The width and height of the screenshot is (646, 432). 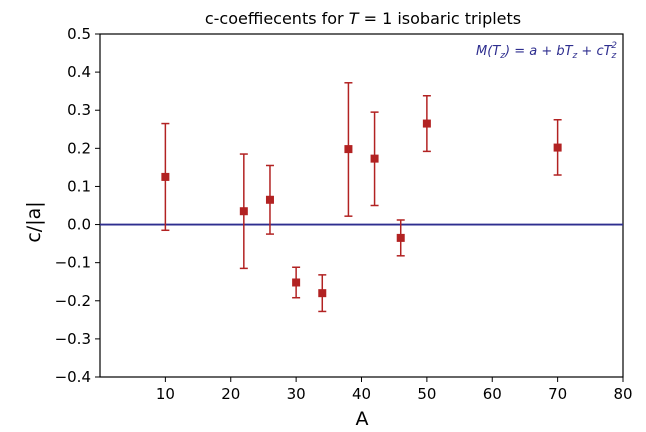 What do you see at coordinates (277, 18) in the screenshot?
I see `chart-title-prefix: c-coeffiecents for` at bounding box center [277, 18].